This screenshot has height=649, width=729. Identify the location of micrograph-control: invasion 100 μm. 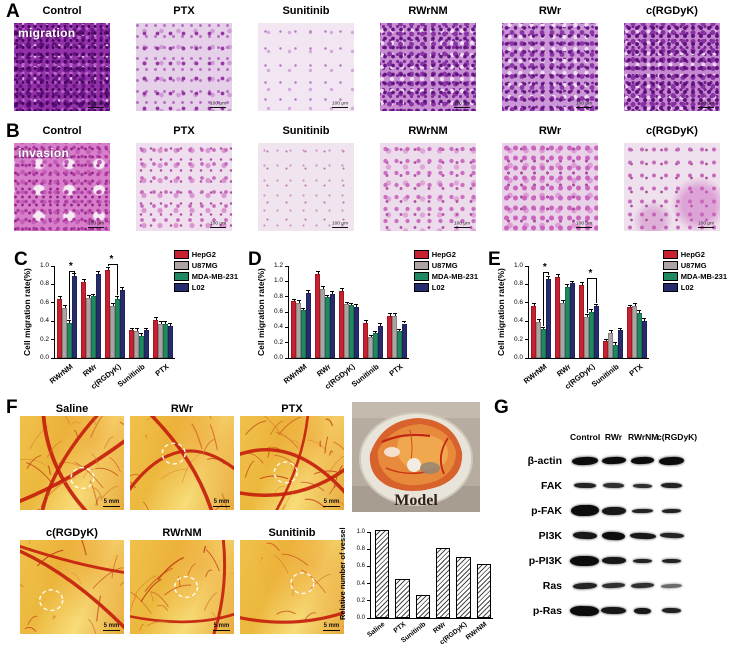
(62, 187).